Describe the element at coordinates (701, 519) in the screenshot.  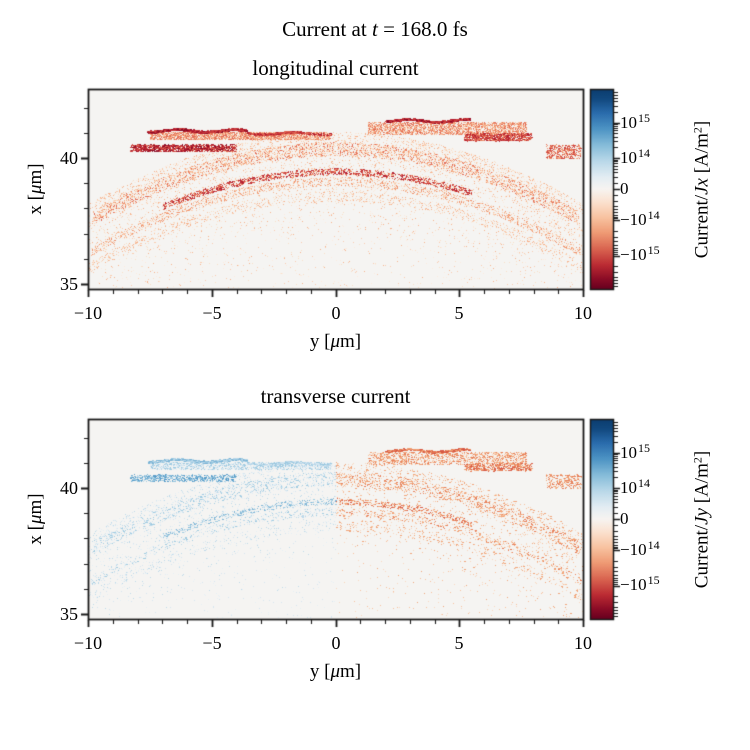
I see `colorbar2-label: Current/Jy [A/m2]` at that location.